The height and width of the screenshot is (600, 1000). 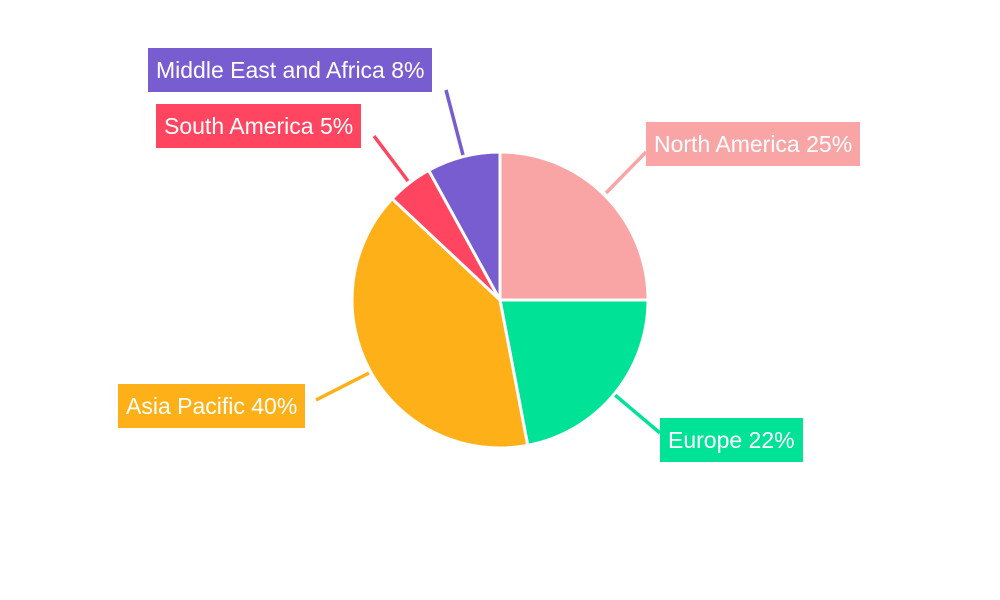 I want to click on label-asia-pacific: Asia Pacific 40%, so click(x=212, y=406).